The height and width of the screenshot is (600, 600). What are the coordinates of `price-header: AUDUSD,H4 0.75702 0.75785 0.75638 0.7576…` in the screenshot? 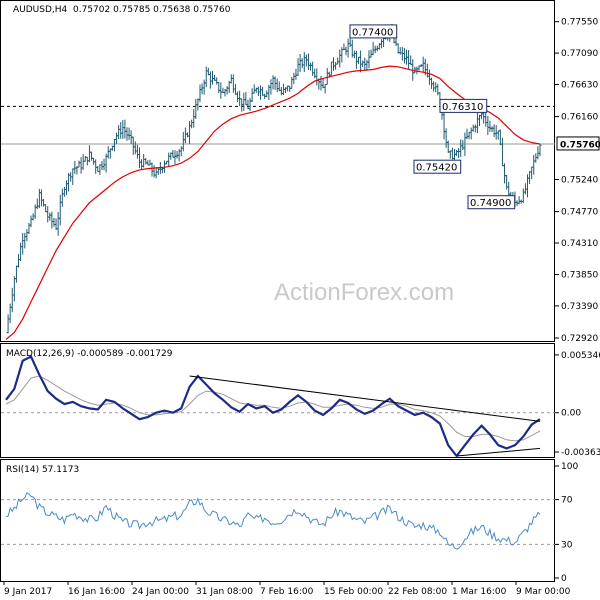 It's located at (122, 10).